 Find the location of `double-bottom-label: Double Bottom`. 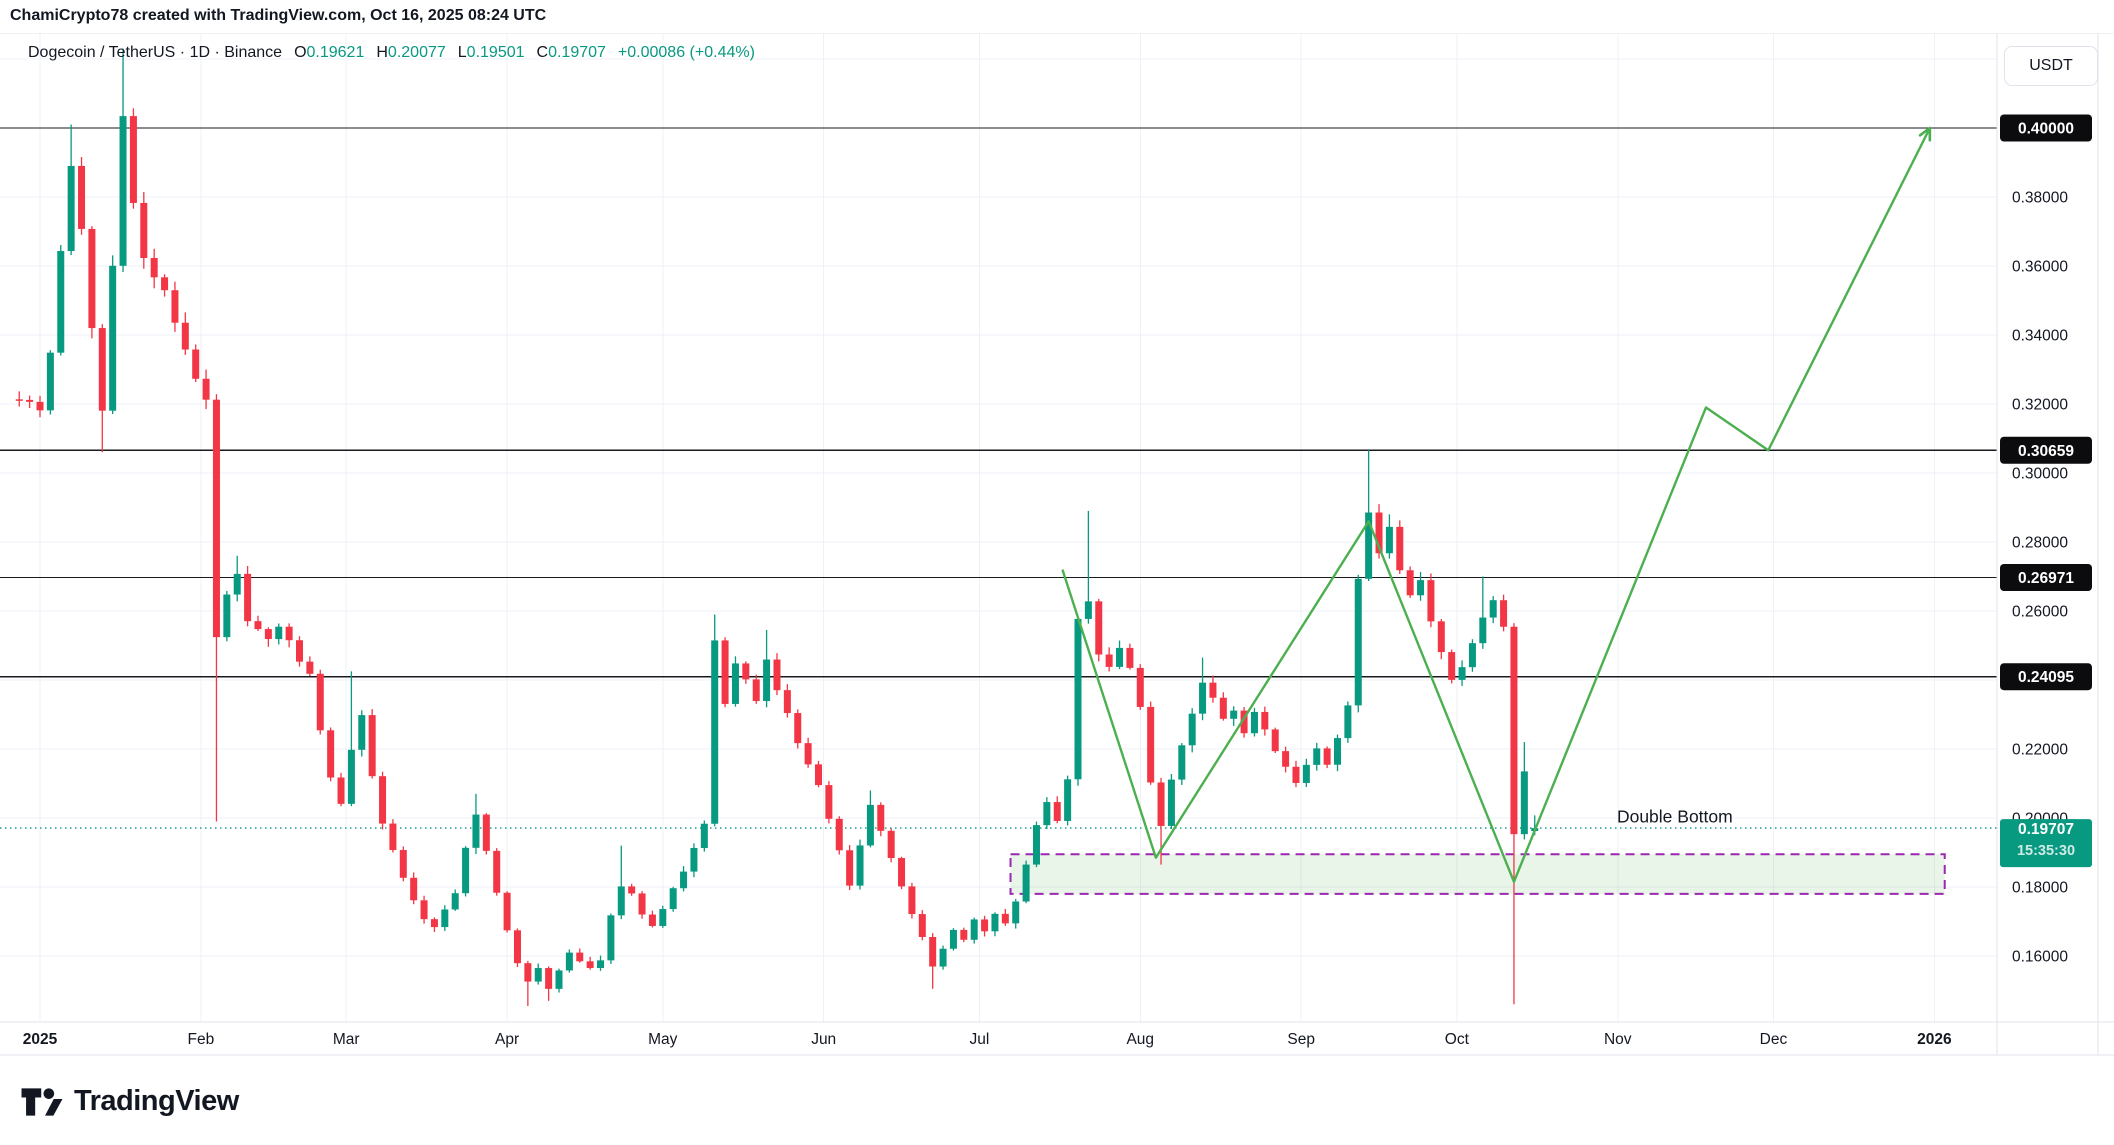

double-bottom-label: Double Bottom is located at coordinates (1675, 816).